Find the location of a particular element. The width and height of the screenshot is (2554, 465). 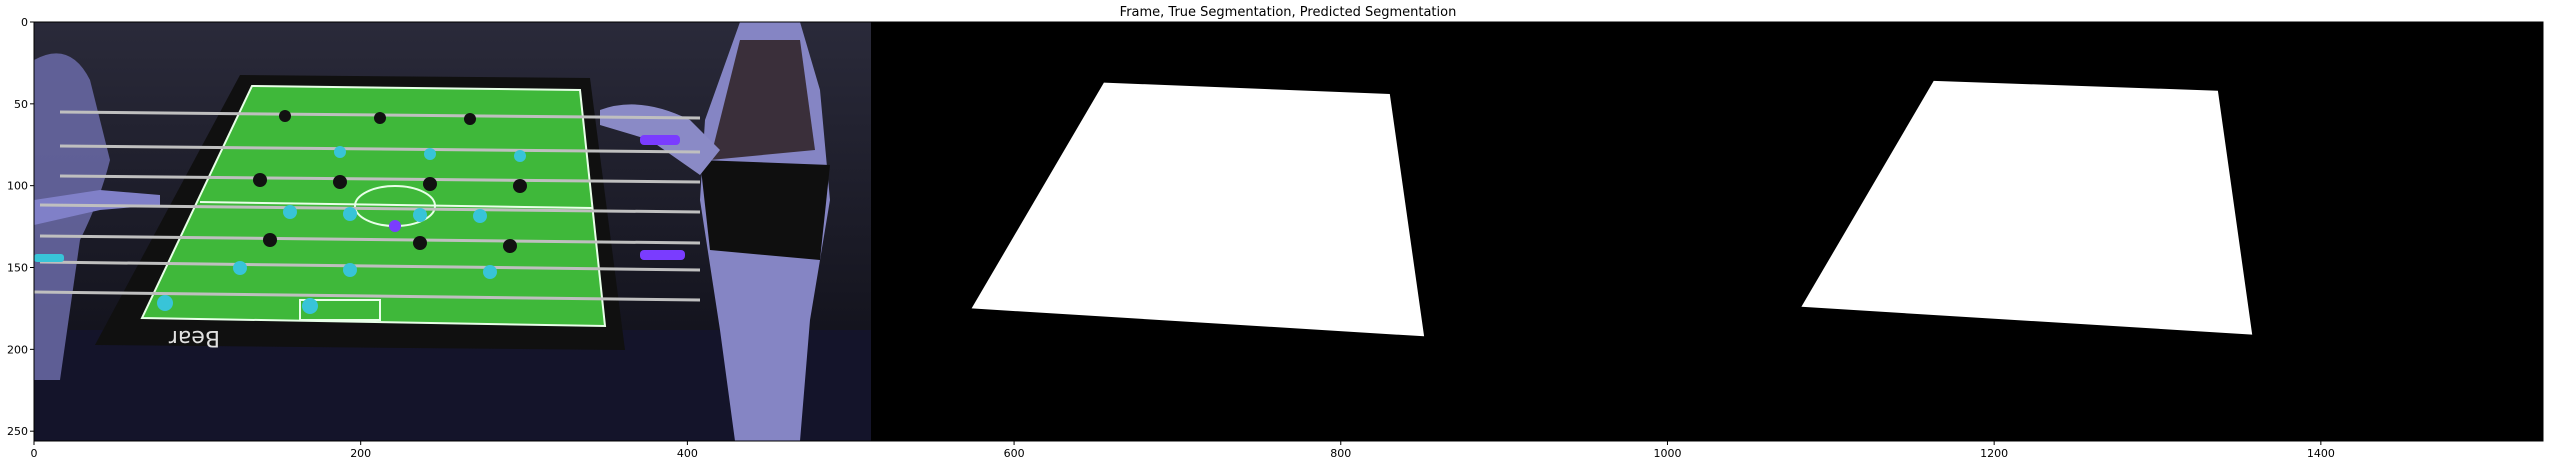

x-tick-label: 1000 is located at coordinates (1667, 453).